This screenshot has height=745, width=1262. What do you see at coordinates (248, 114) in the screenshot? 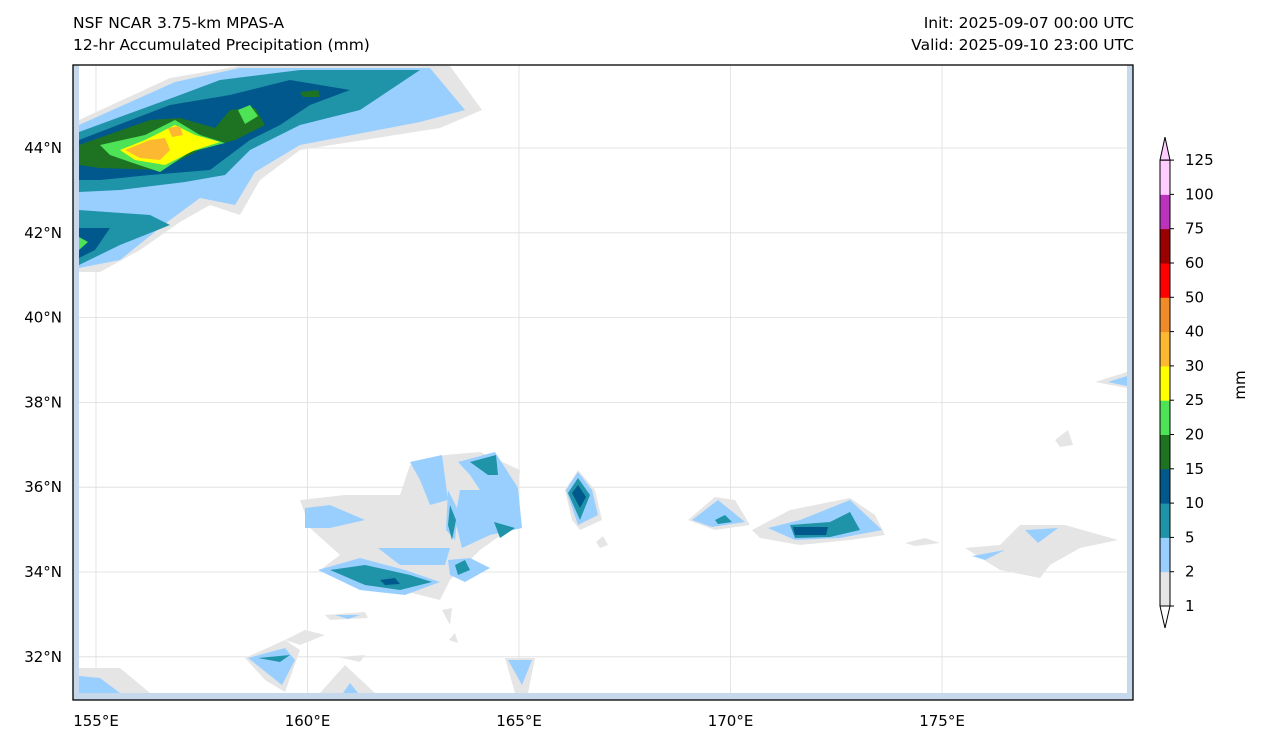
I see `contour-20mm-b` at bounding box center [248, 114].